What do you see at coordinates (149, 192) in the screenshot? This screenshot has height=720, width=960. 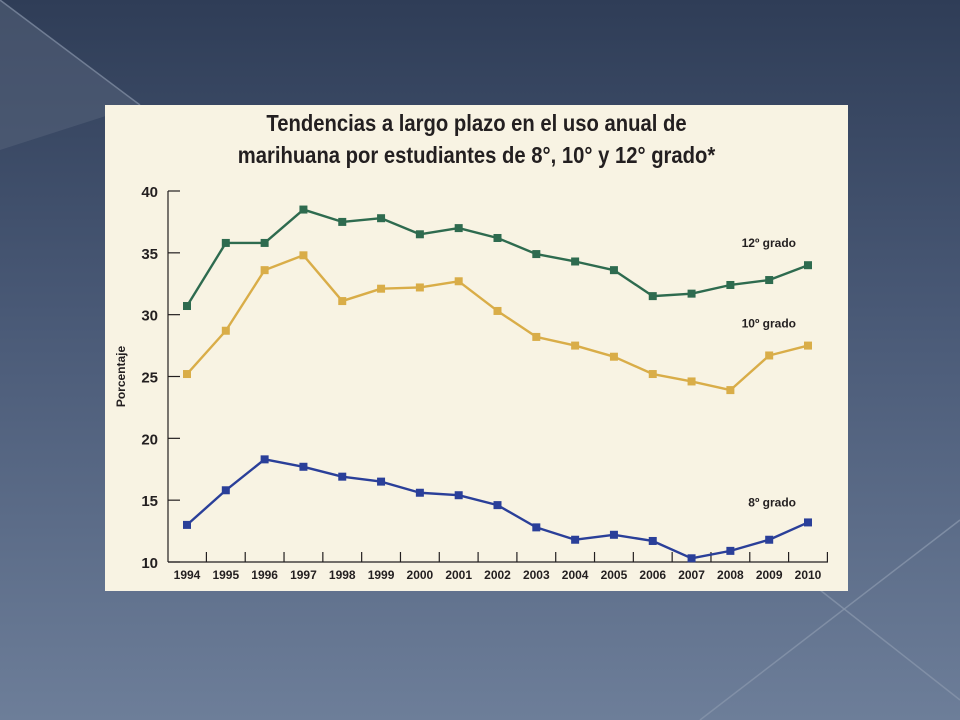 I see `y-tick-label: 40` at bounding box center [149, 192].